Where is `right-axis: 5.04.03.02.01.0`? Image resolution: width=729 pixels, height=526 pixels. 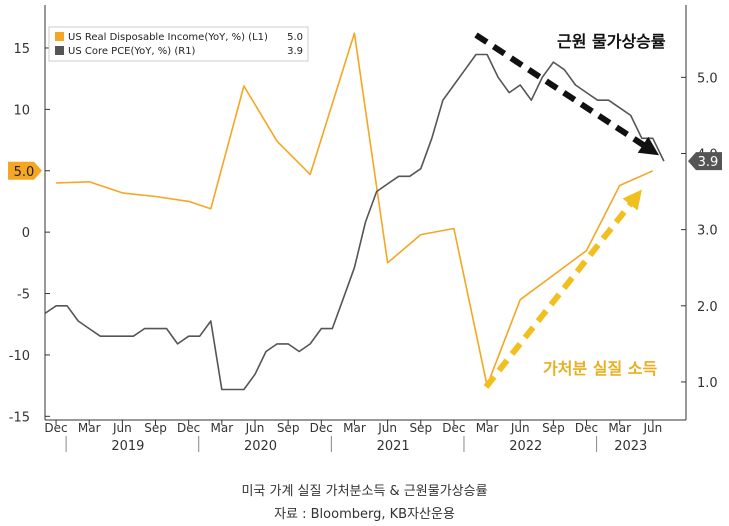
right-axis: 5.04.03.02.01.0 is located at coordinates (699, 231).